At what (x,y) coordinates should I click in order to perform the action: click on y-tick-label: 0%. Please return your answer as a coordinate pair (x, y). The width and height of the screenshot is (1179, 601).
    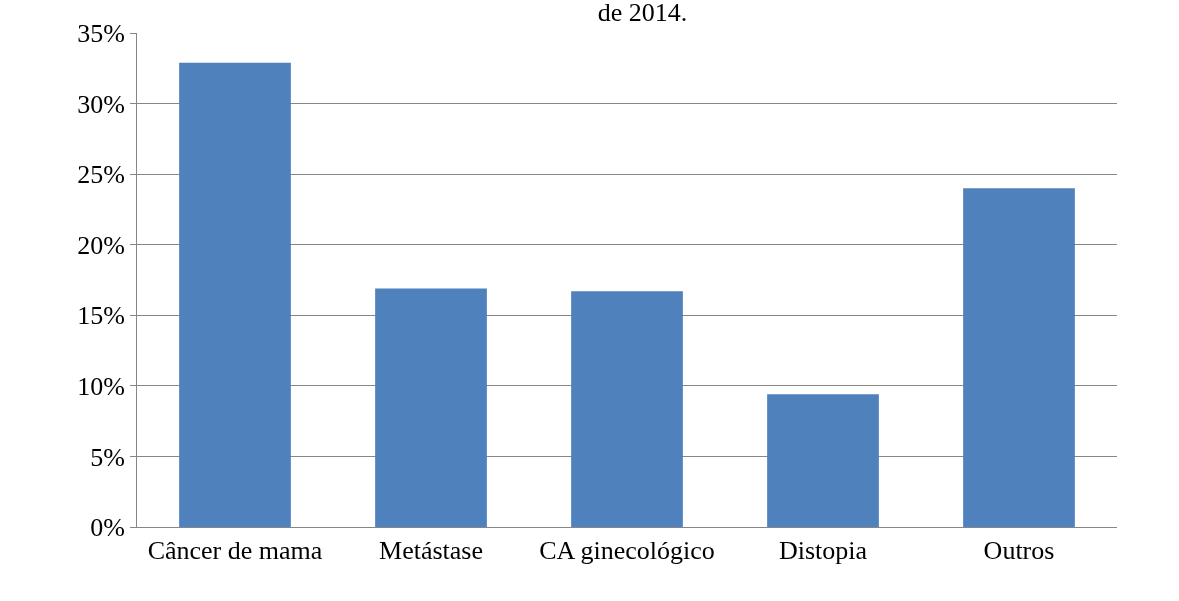
    Looking at the image, I should click on (107, 528).